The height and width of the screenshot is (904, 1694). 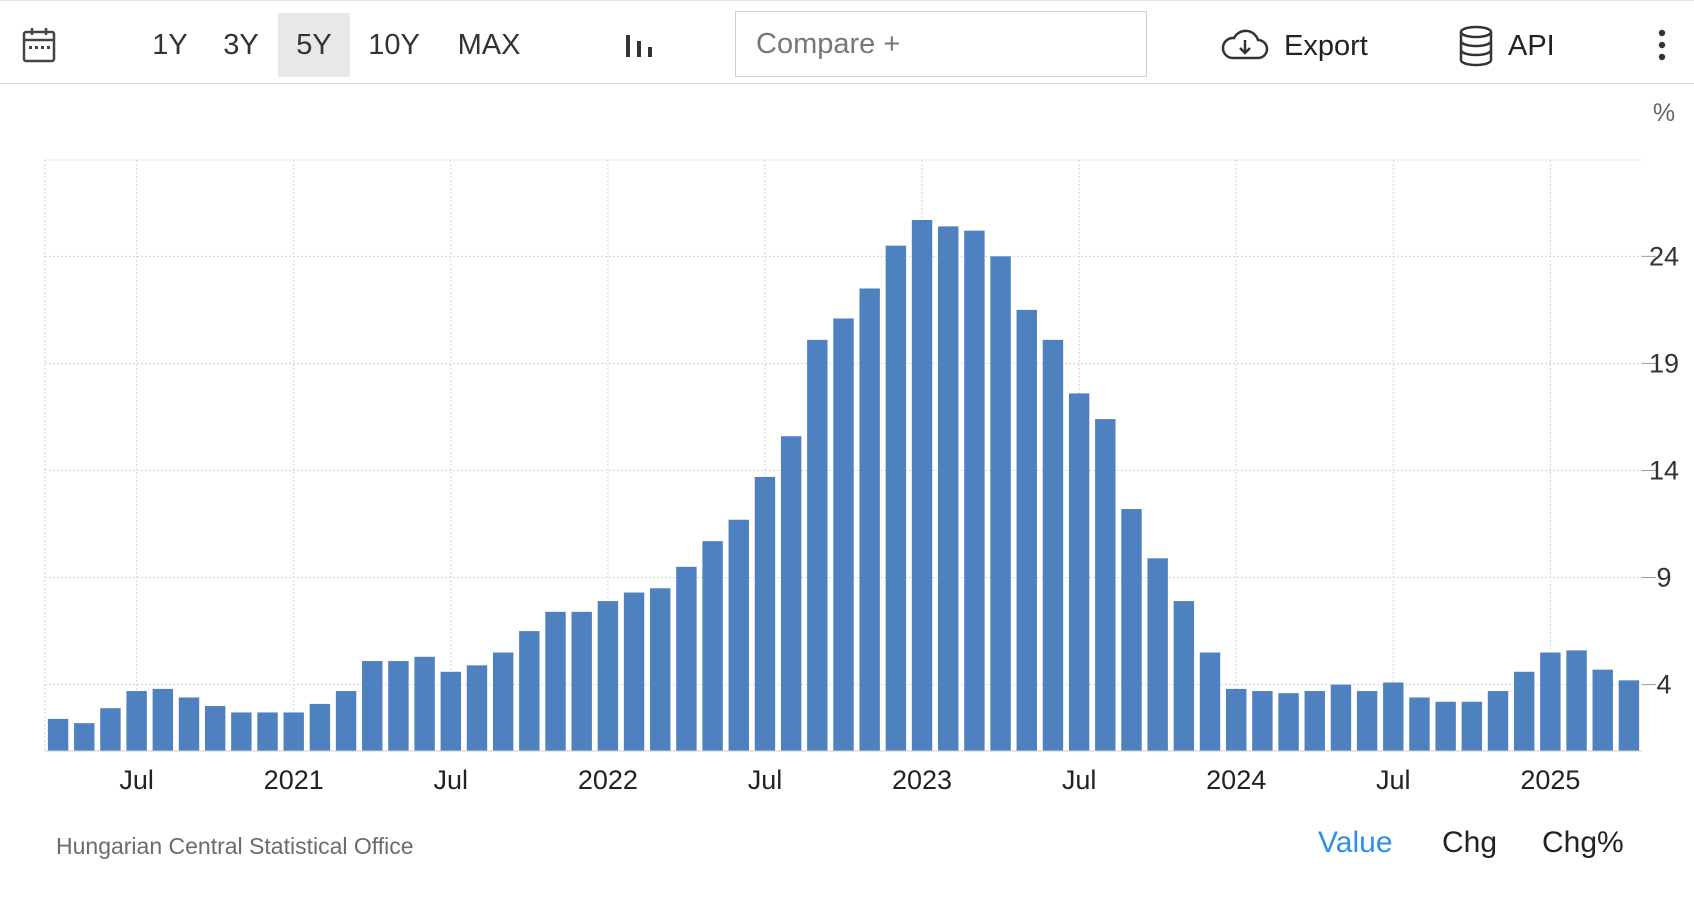 I want to click on y-axis-unit: %, so click(x=1664, y=113).